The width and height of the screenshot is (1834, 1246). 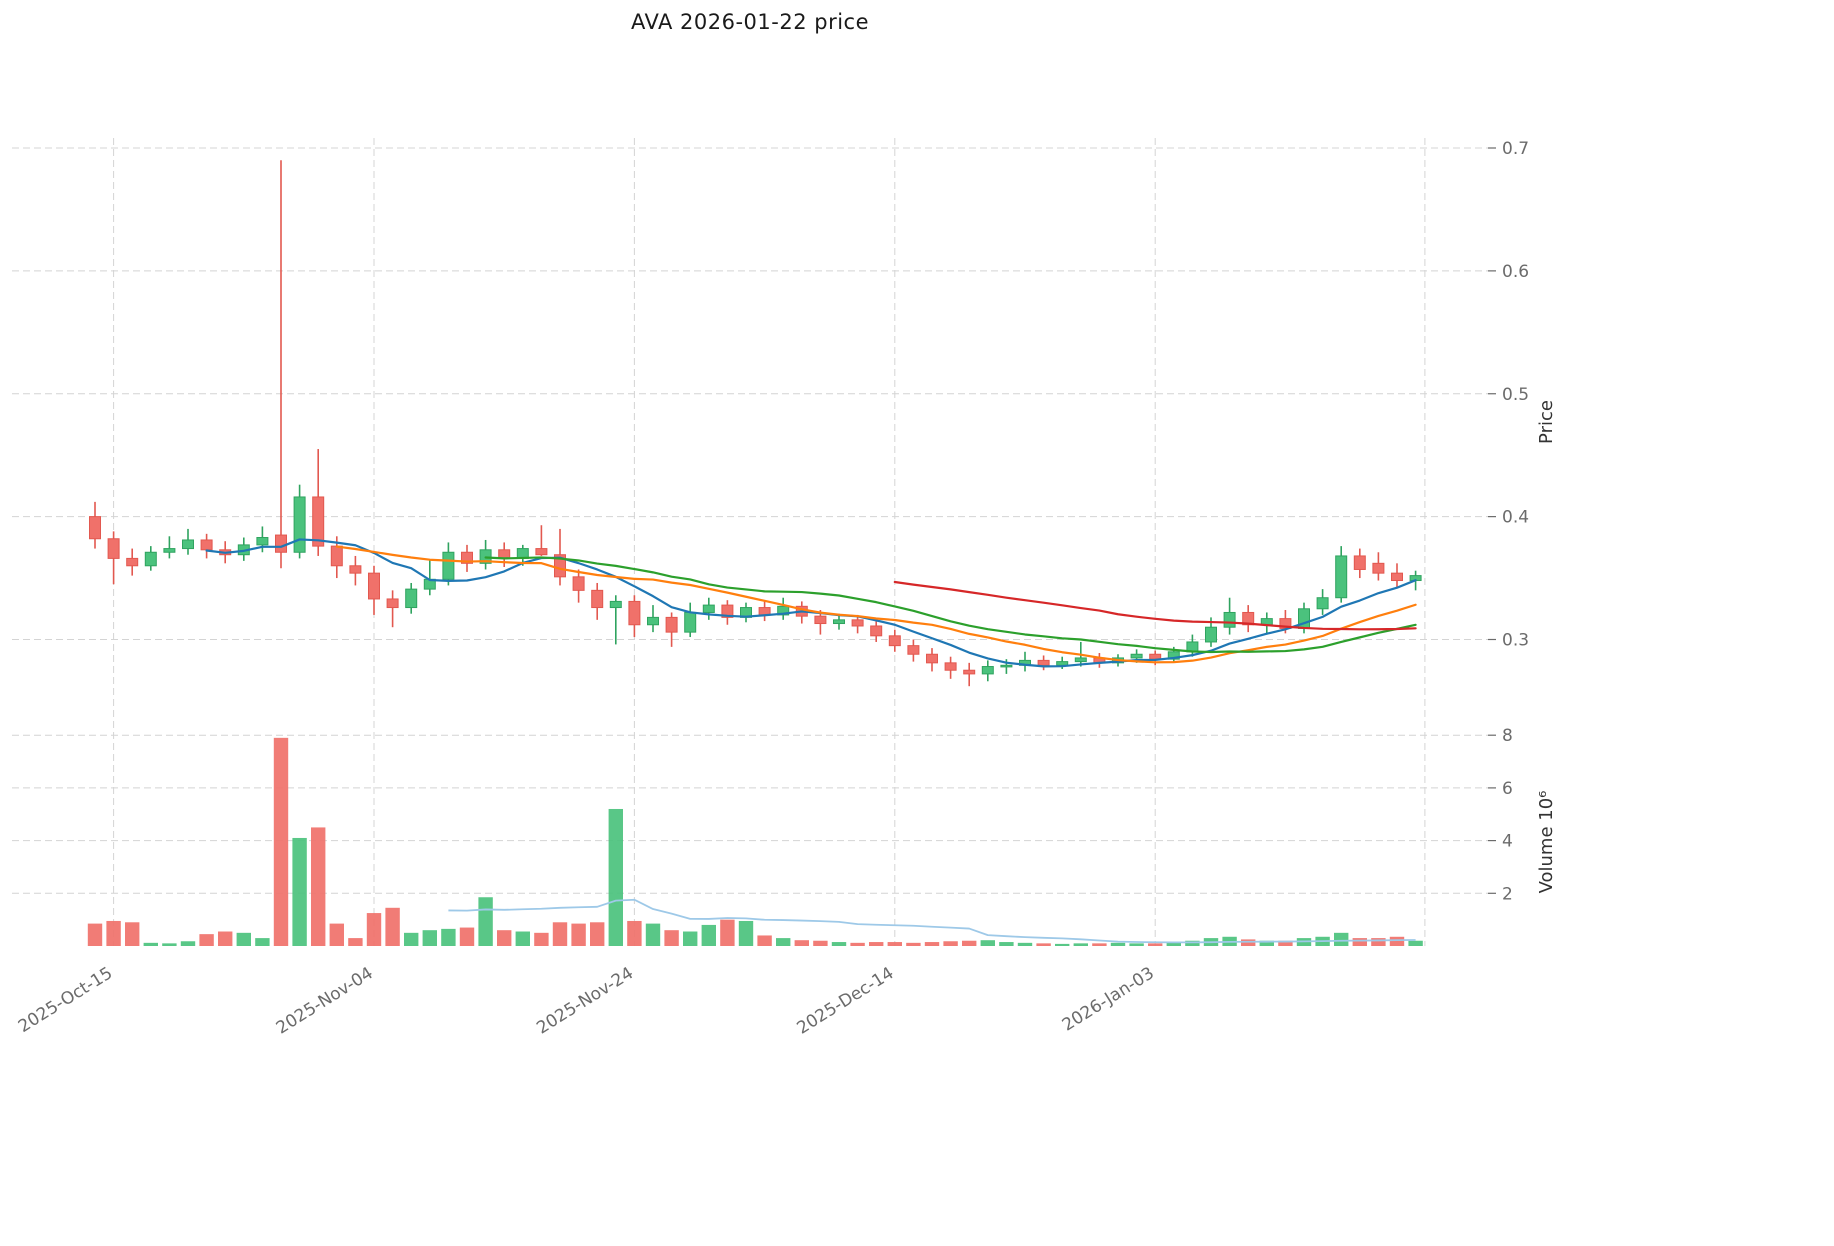 I want to click on chart-title: AVA 2026-01-22 price, so click(x=750, y=22).